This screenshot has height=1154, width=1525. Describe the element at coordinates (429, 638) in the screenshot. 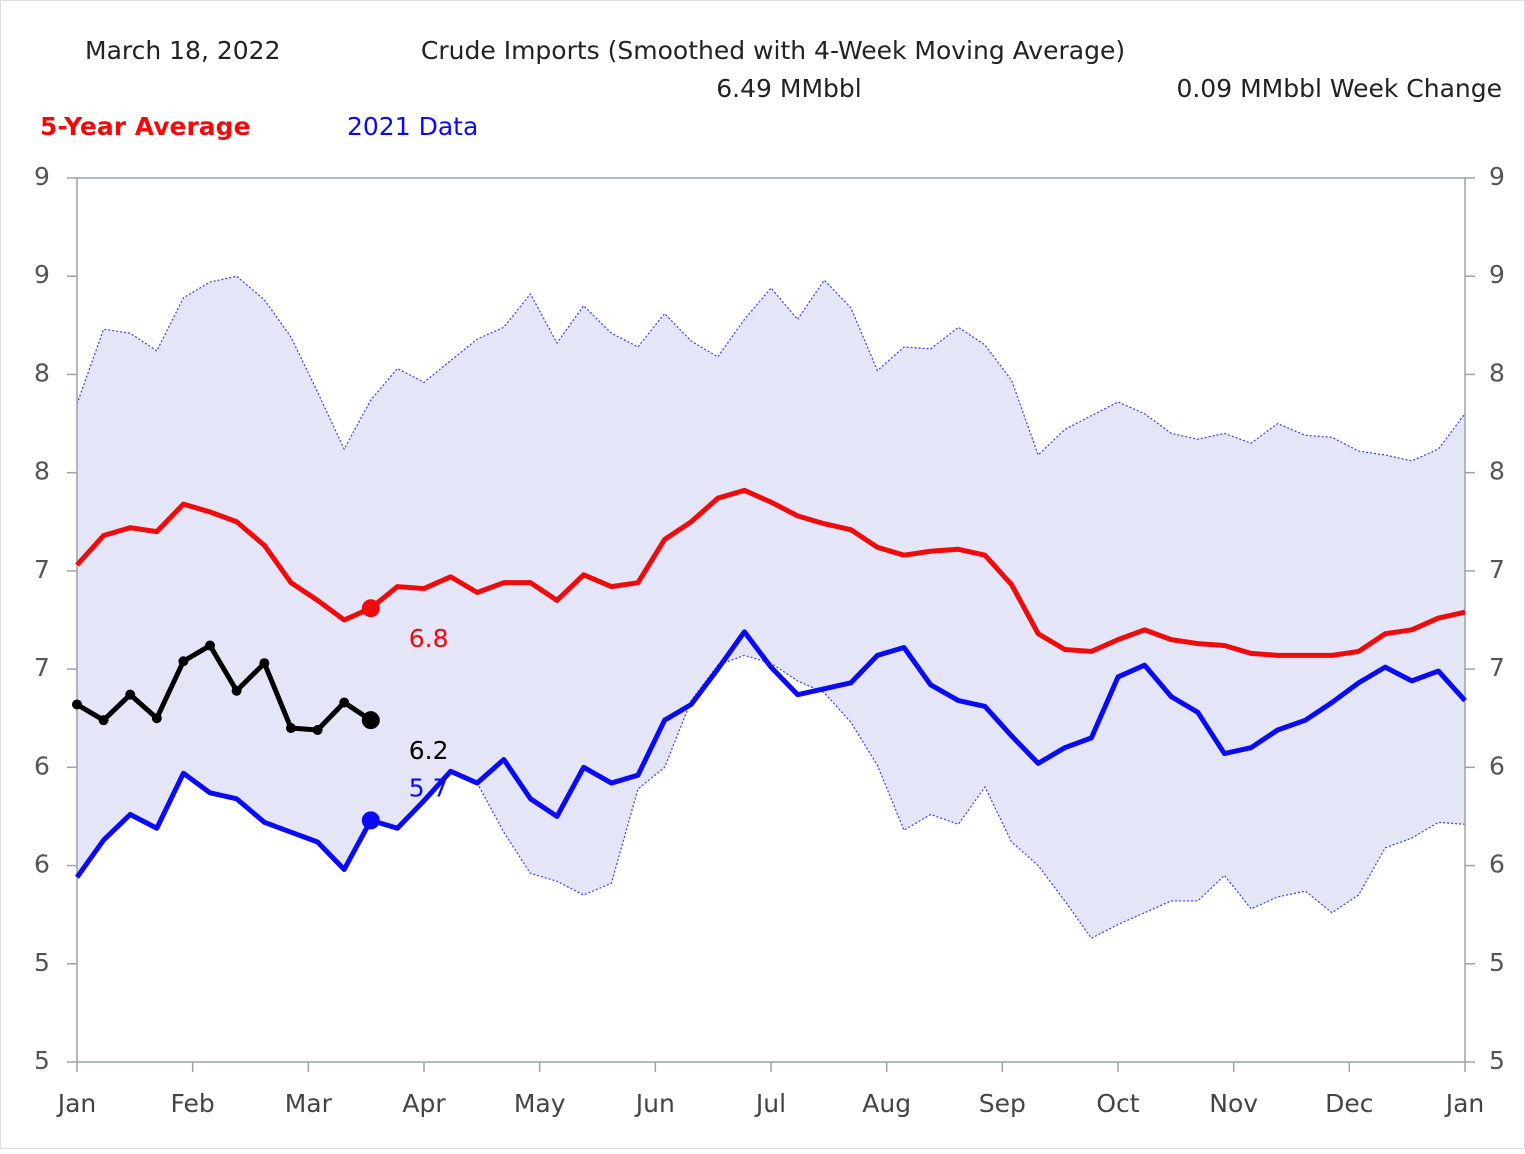

I see `value-label: 6.8` at that location.